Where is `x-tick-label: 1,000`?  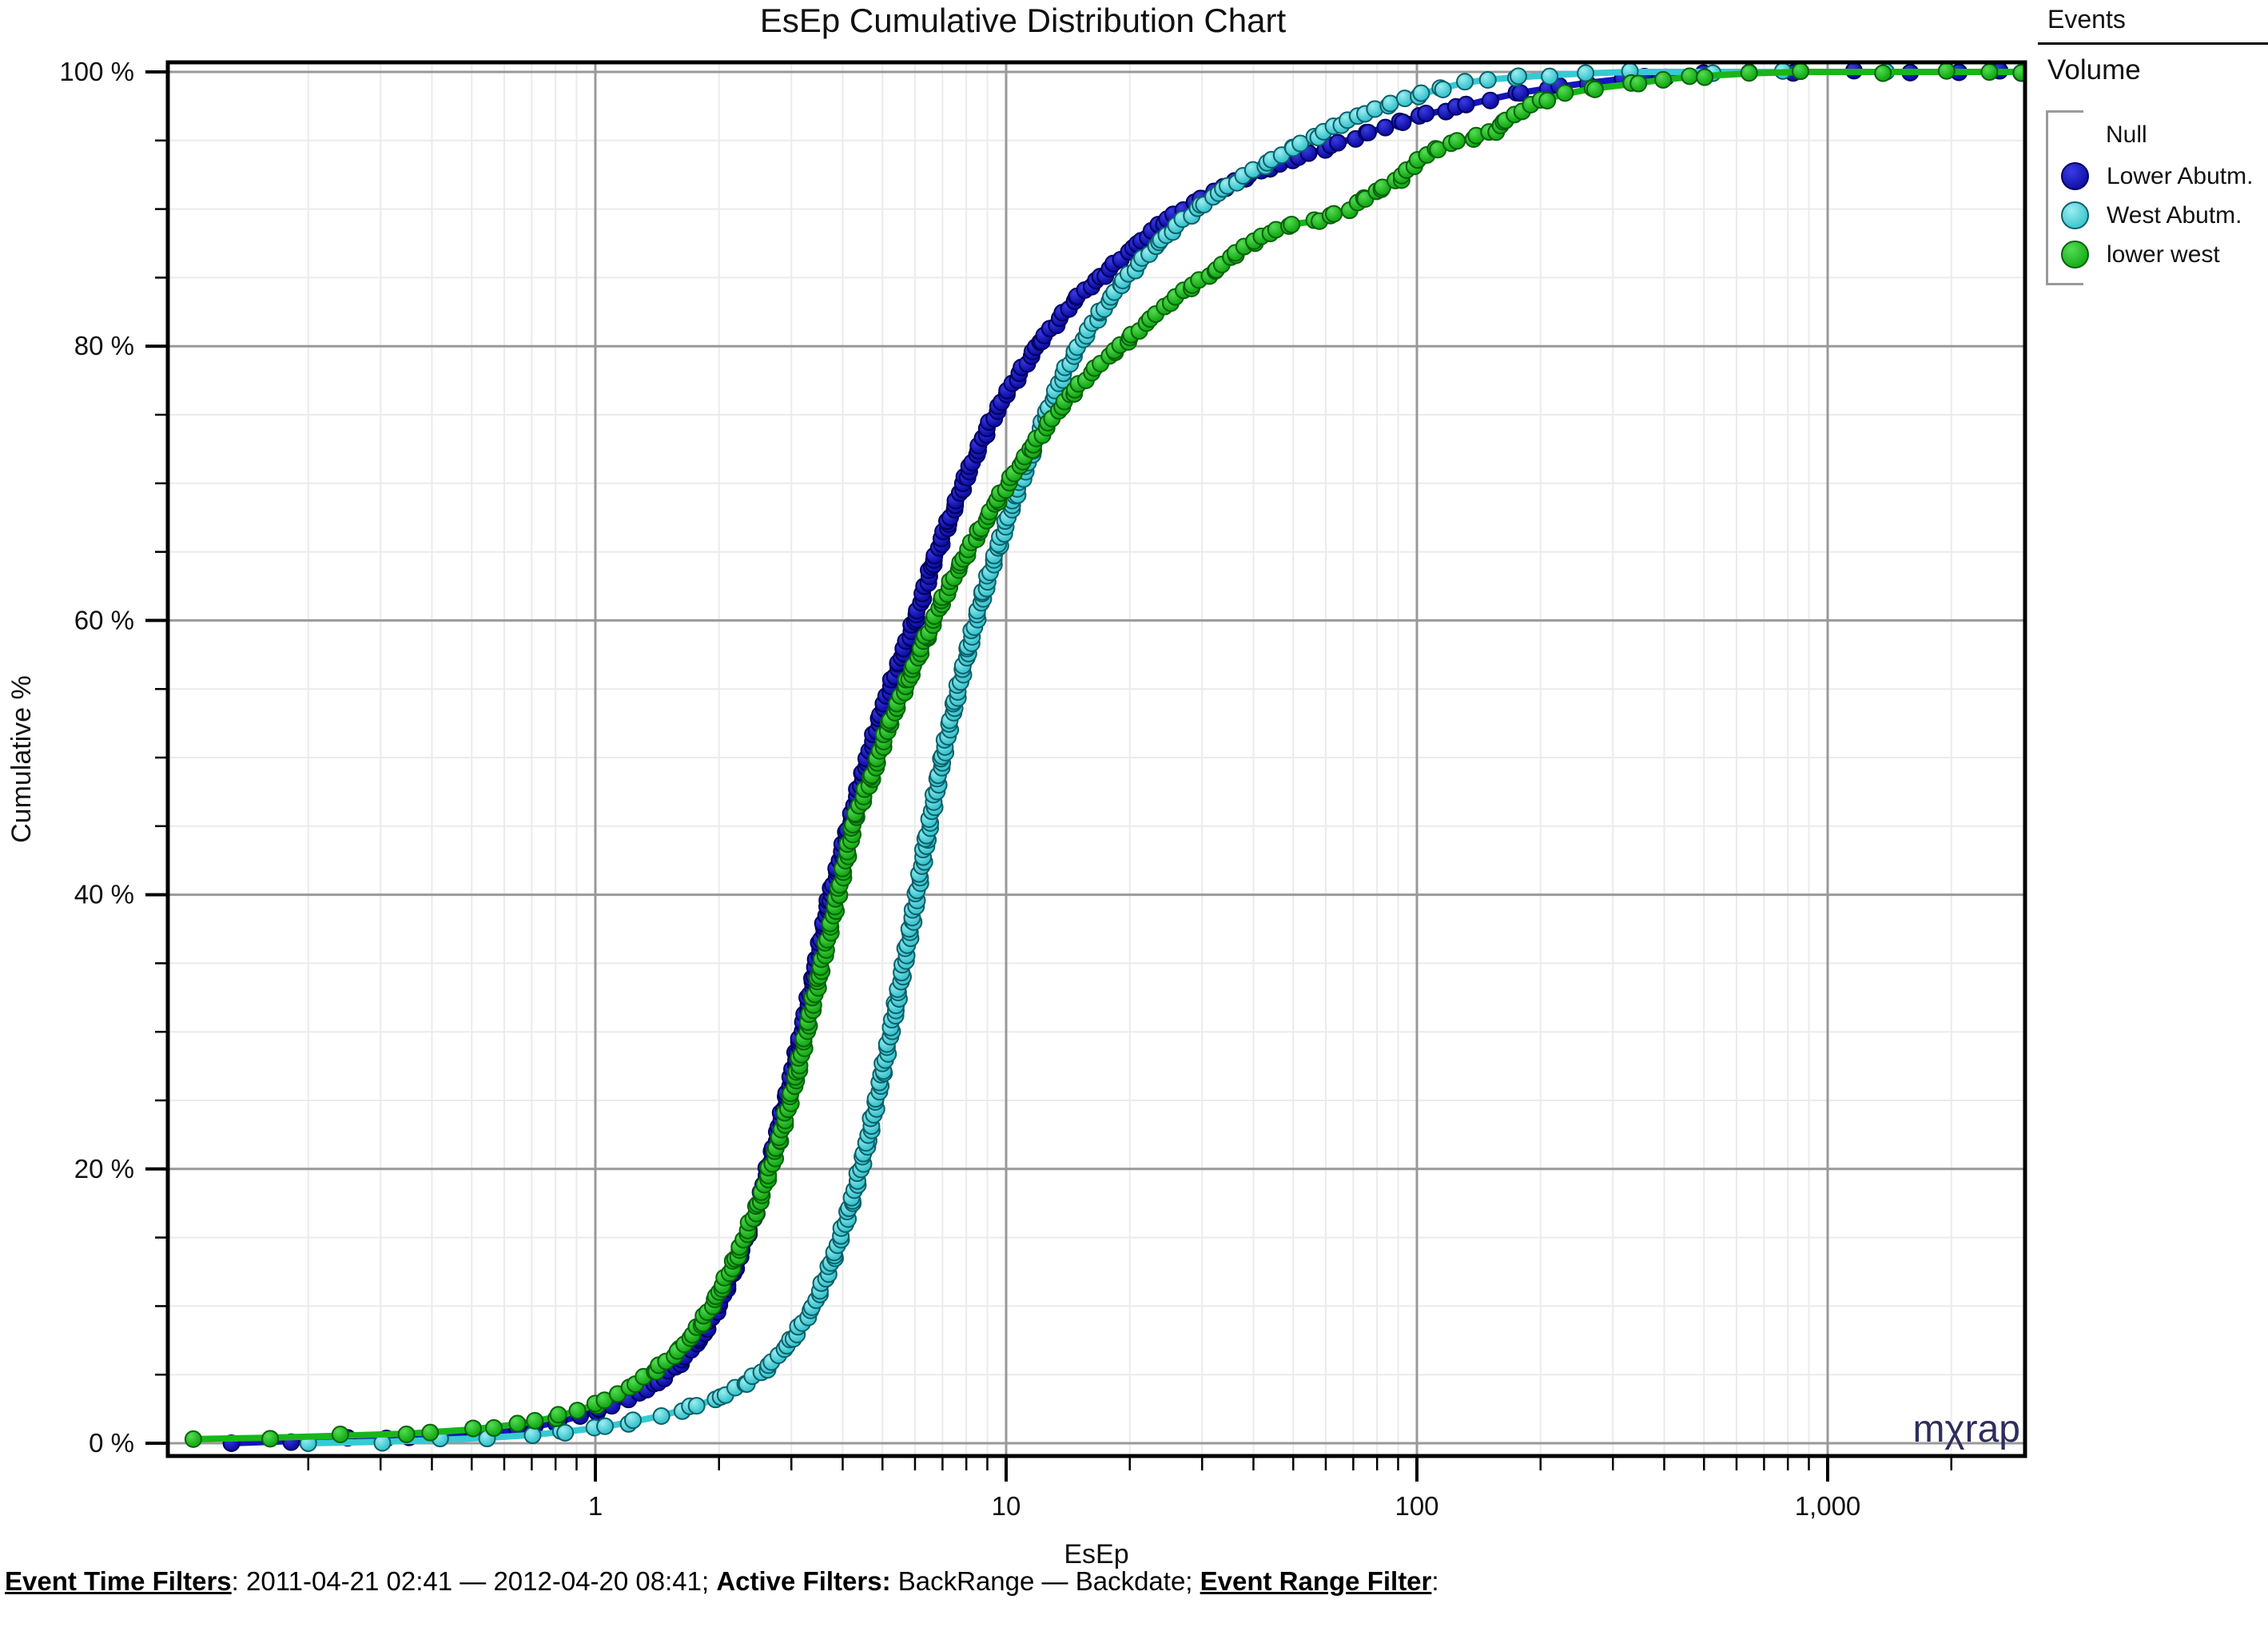 x-tick-label: 1,000 is located at coordinates (1828, 1506).